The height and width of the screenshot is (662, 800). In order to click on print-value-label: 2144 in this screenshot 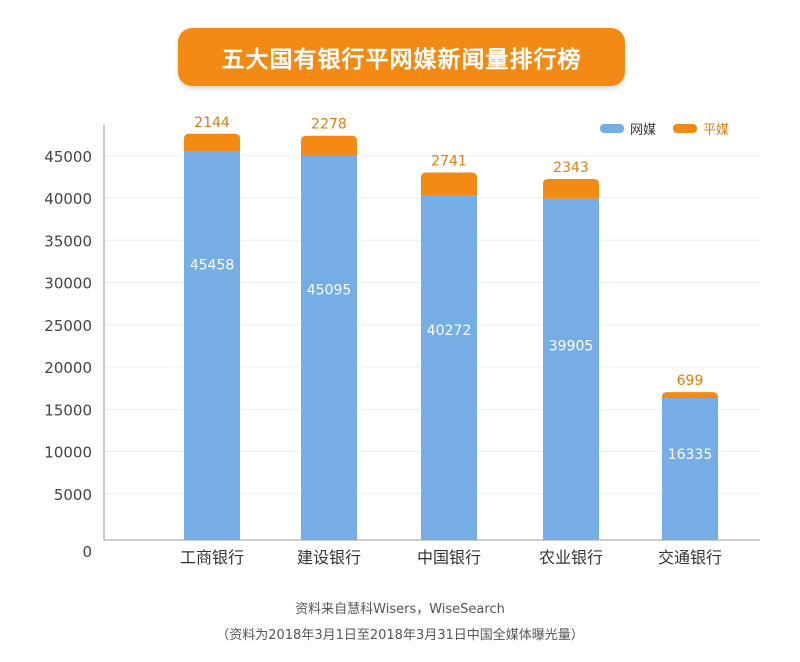, I will do `click(212, 123)`.